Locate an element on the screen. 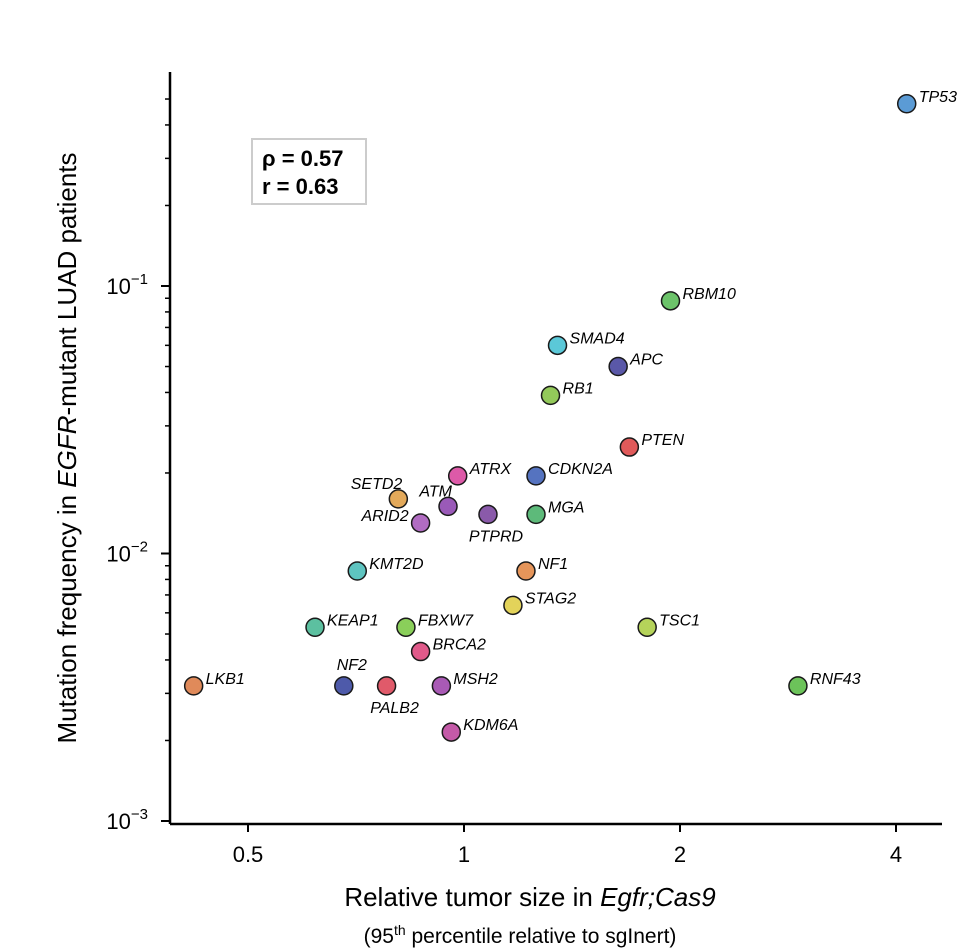  point-brca2 is located at coordinates (420, 651).